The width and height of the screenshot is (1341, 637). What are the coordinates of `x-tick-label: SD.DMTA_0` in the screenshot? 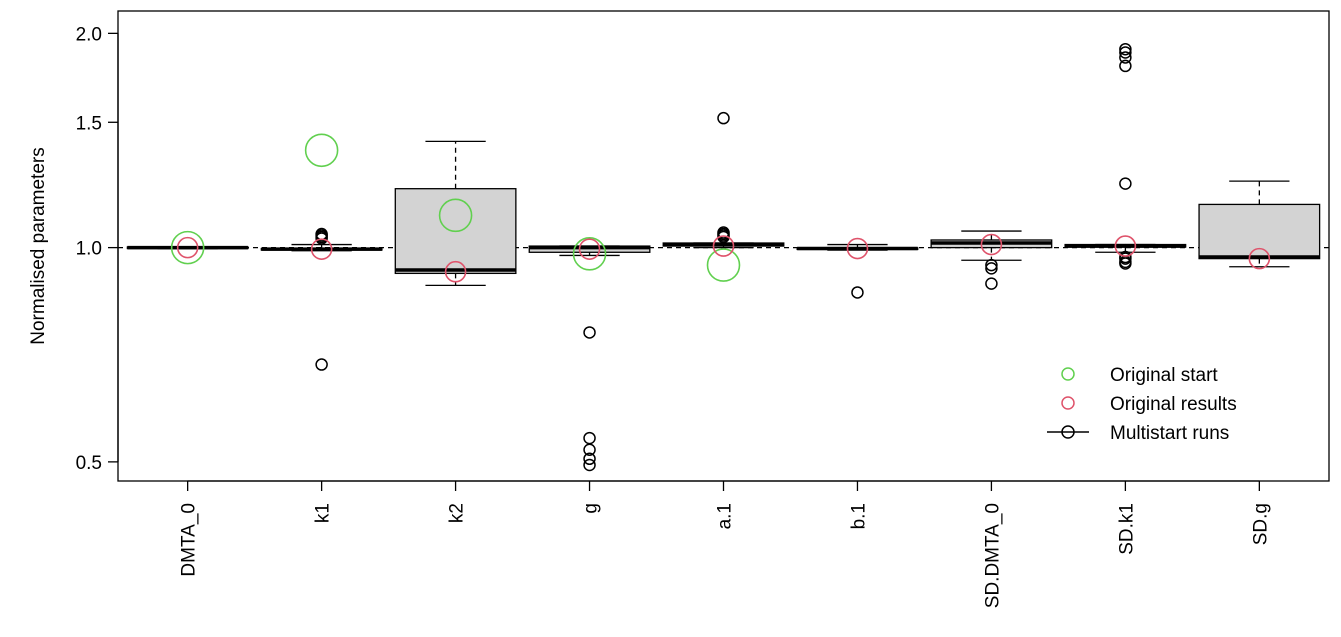 It's located at (992, 555).